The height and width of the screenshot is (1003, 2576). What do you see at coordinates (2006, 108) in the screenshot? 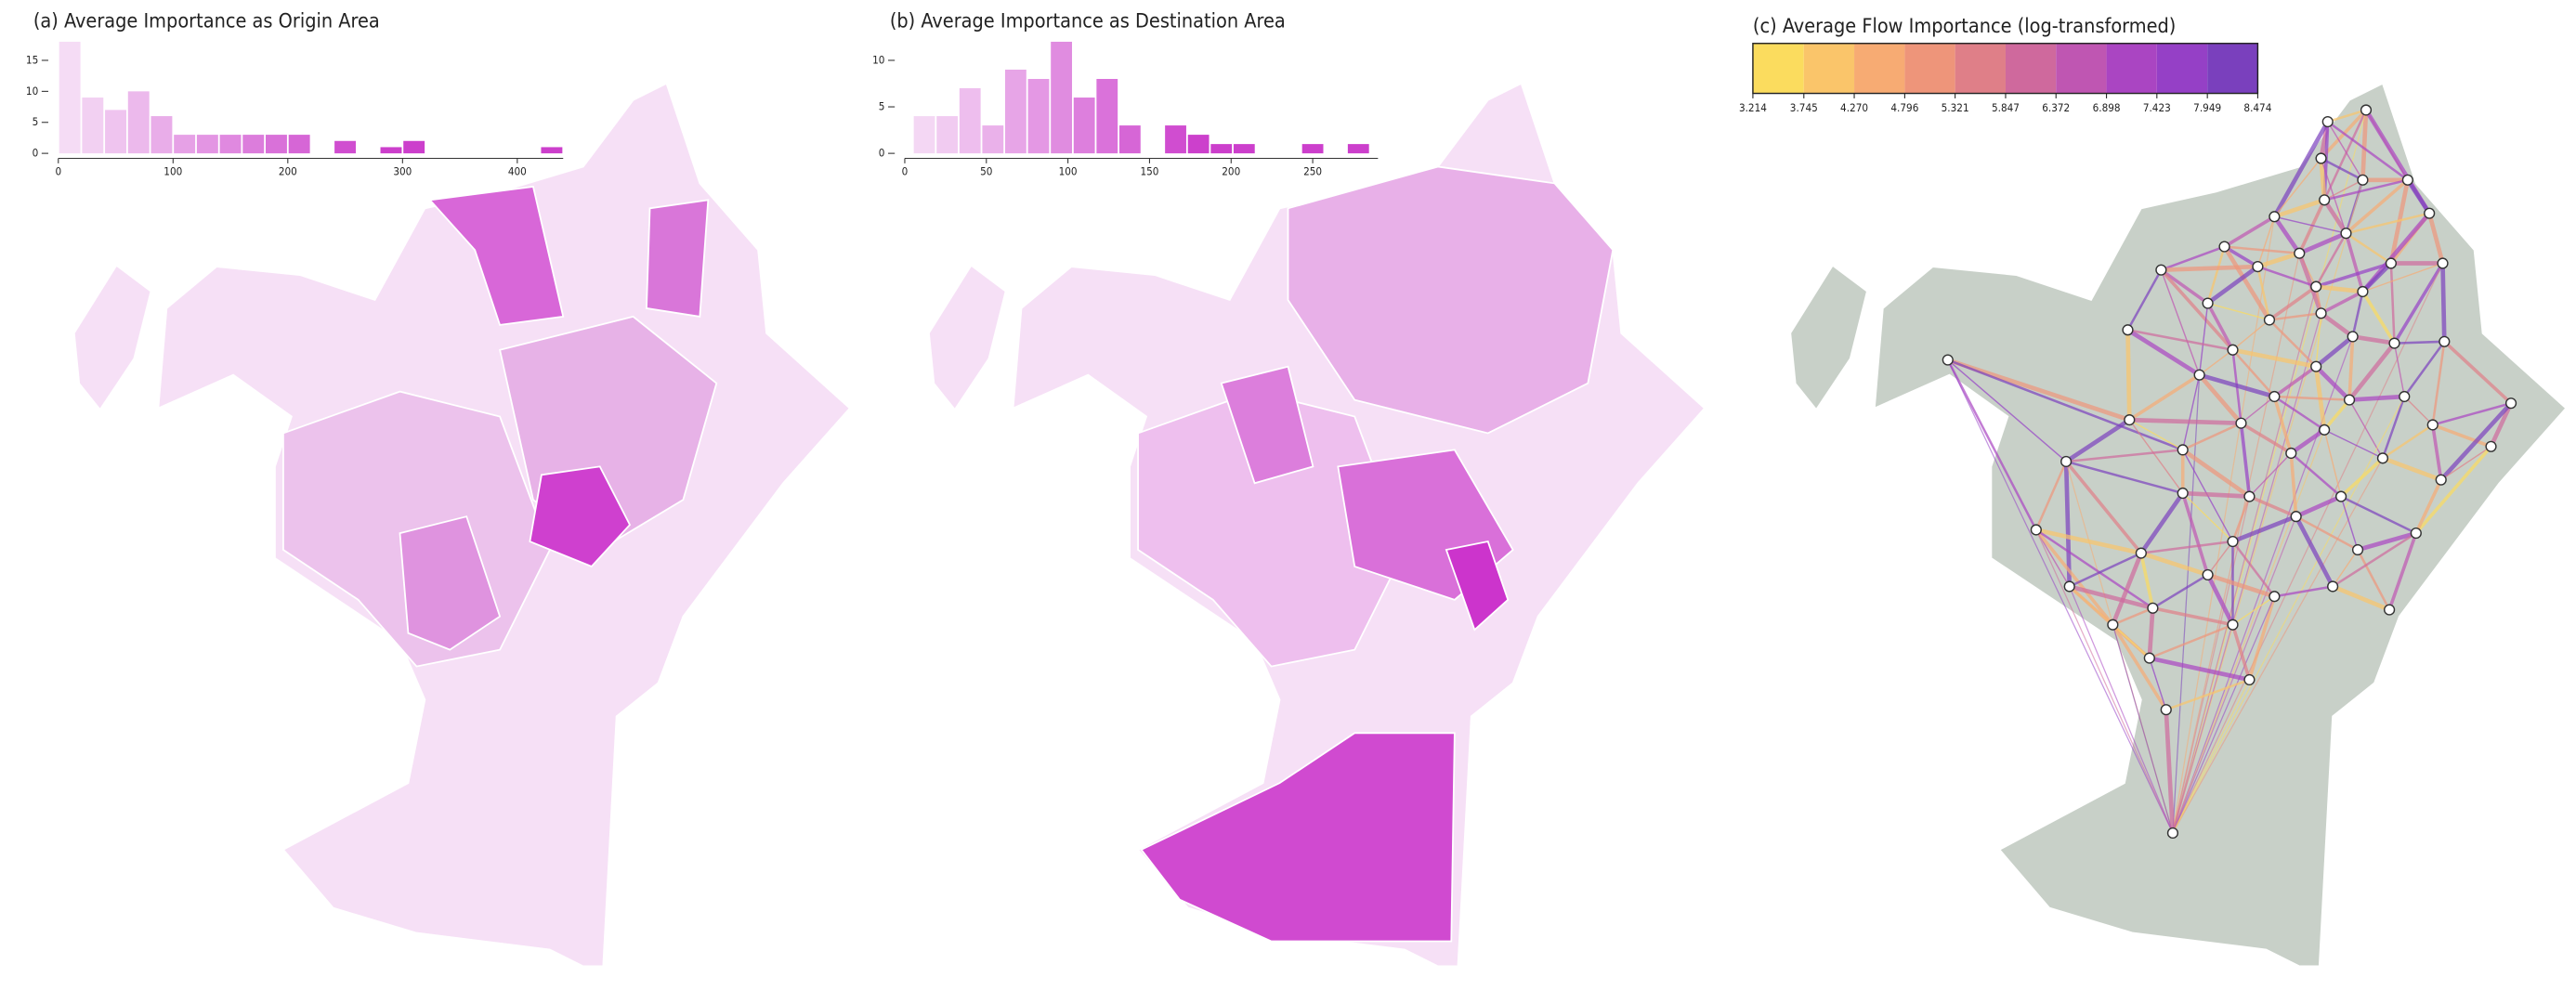
I see `colorbar-tick-label: 5.847` at bounding box center [2006, 108].